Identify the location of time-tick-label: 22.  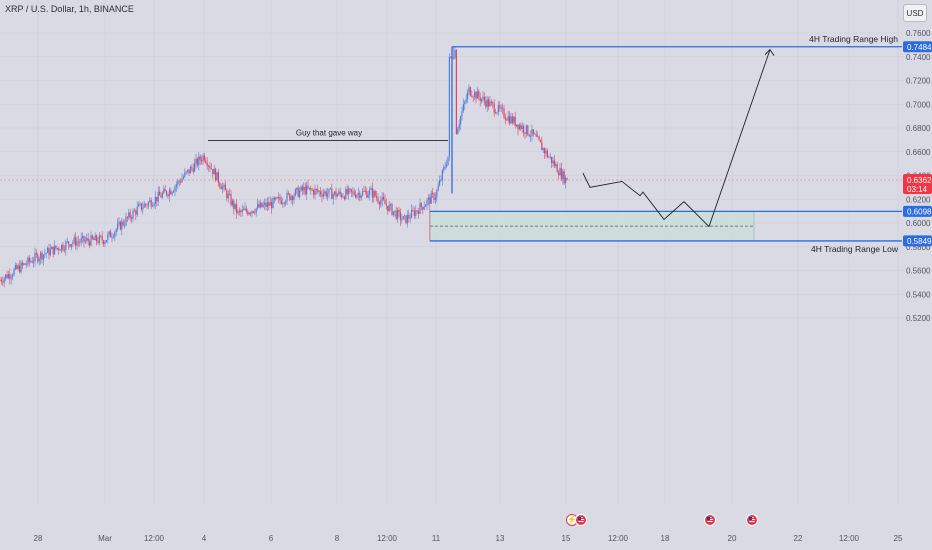
(798, 538).